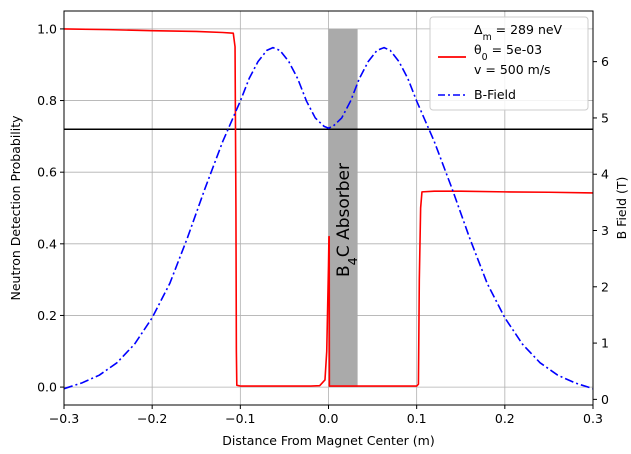  I want to click on x-tick-label: −0.3, so click(64, 418).